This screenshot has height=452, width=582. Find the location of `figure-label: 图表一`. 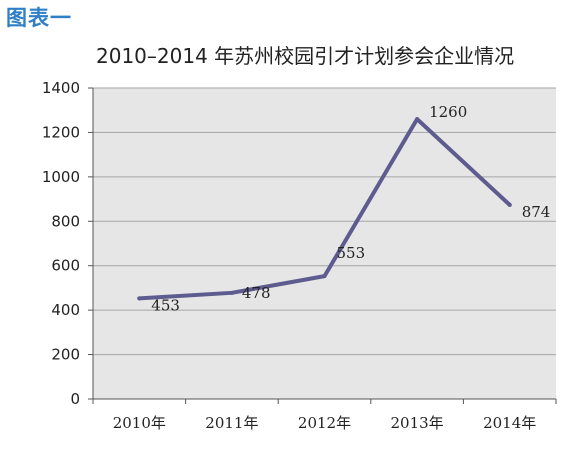

figure-label: 图表一 is located at coordinates (39, 18).